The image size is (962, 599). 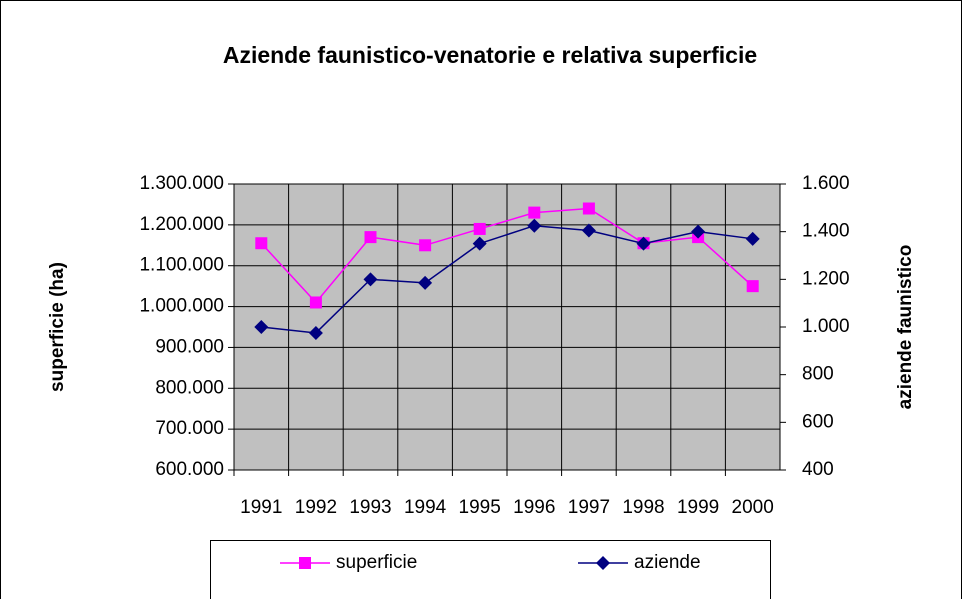 I want to click on y2-tick-label: 1.200, so click(x=826, y=278).